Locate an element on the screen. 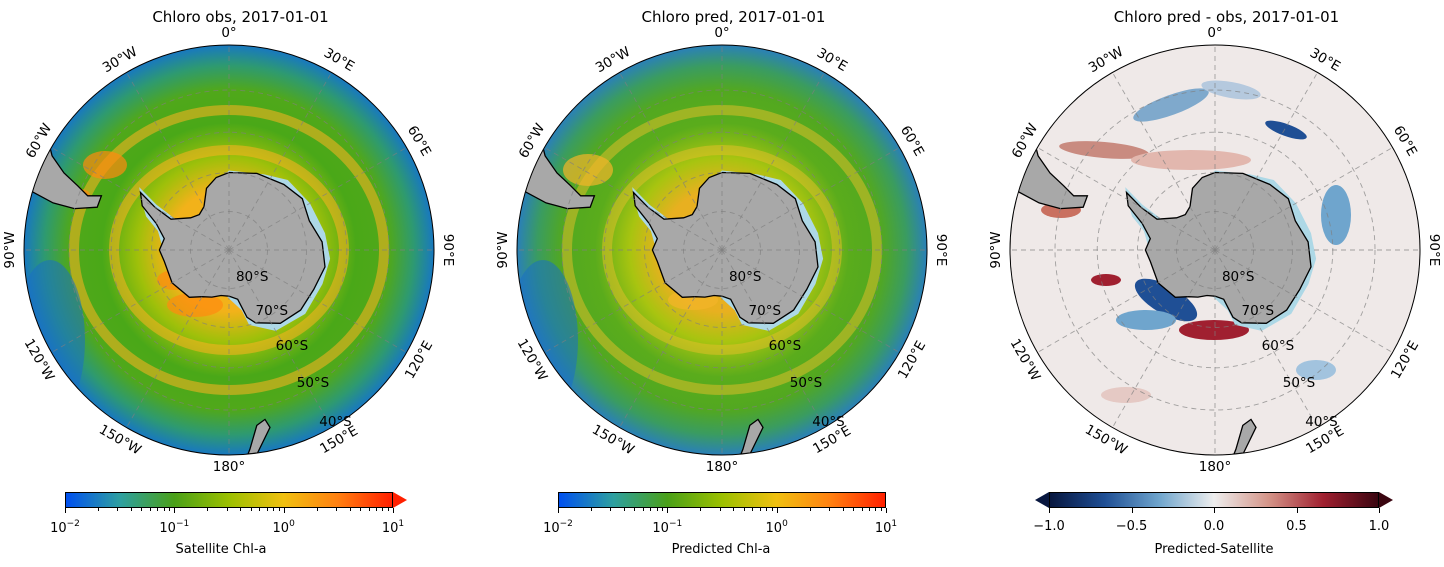  colorbar-tick-label: 1.0 is located at coordinates (1379, 526).